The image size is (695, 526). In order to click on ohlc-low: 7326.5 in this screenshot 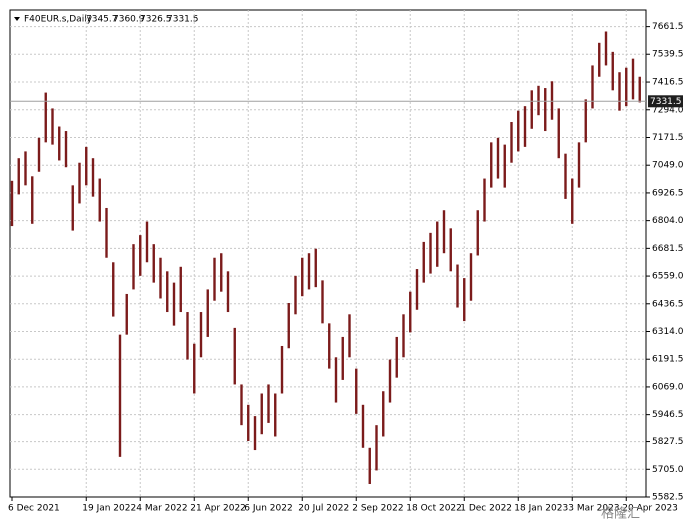, I will do `click(156, 20)`.